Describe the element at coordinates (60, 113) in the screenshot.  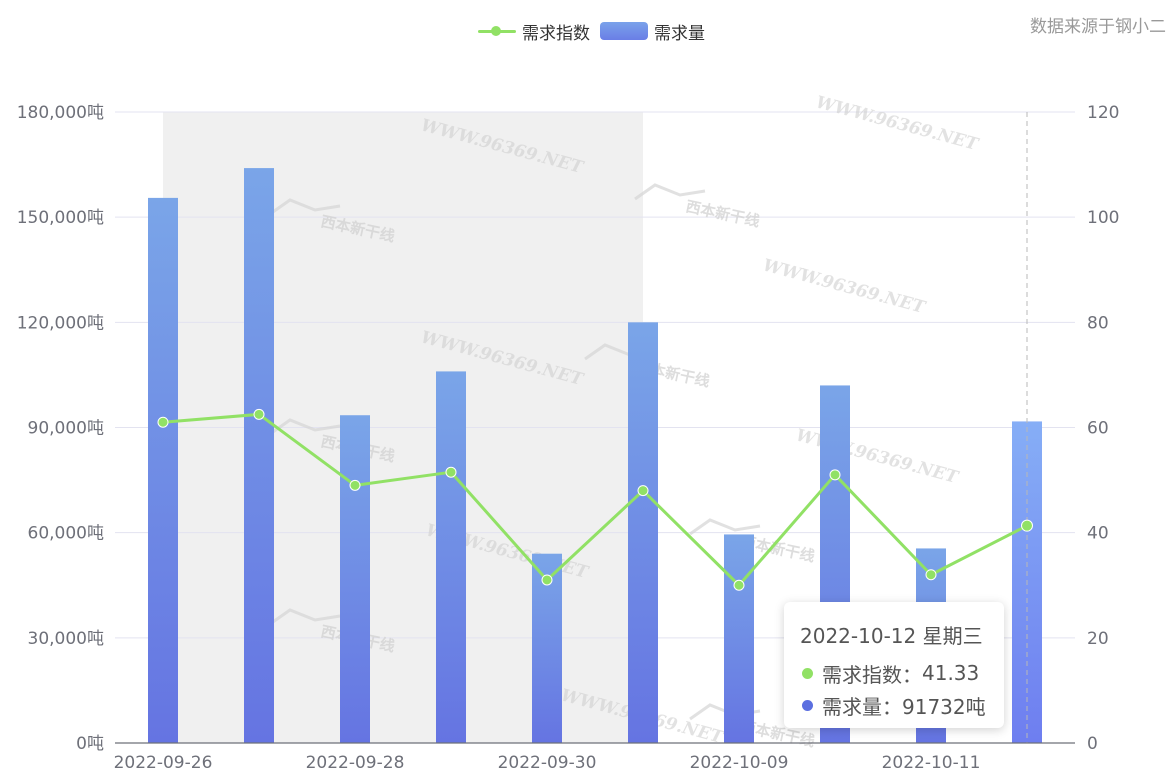
I see `y-left-tick-label: 180,000吨` at that location.